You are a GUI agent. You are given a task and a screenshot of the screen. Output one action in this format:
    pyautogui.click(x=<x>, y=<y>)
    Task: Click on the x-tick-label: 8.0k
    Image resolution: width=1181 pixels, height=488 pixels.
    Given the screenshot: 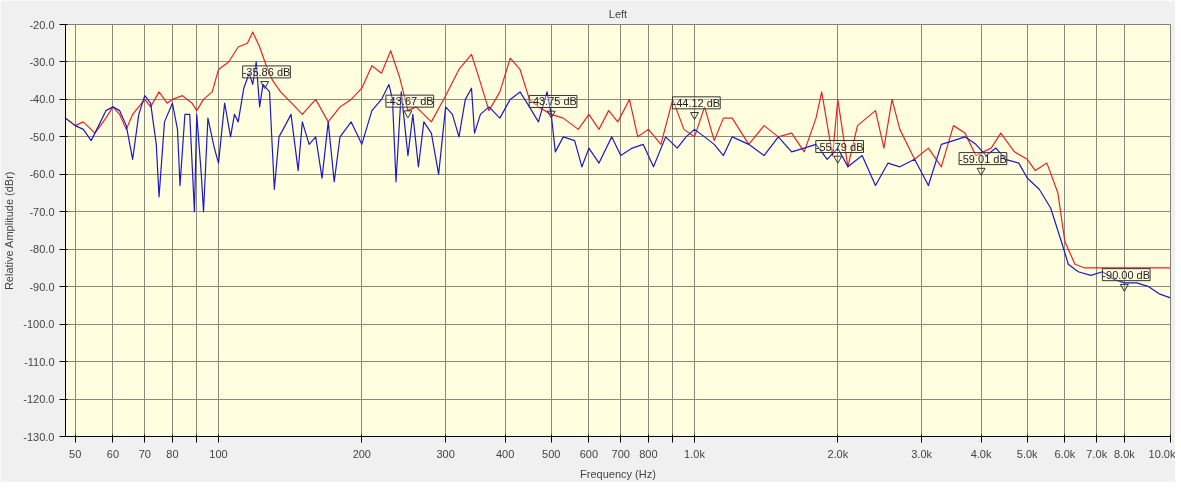 What is the action you would take?
    pyautogui.click(x=1124, y=453)
    